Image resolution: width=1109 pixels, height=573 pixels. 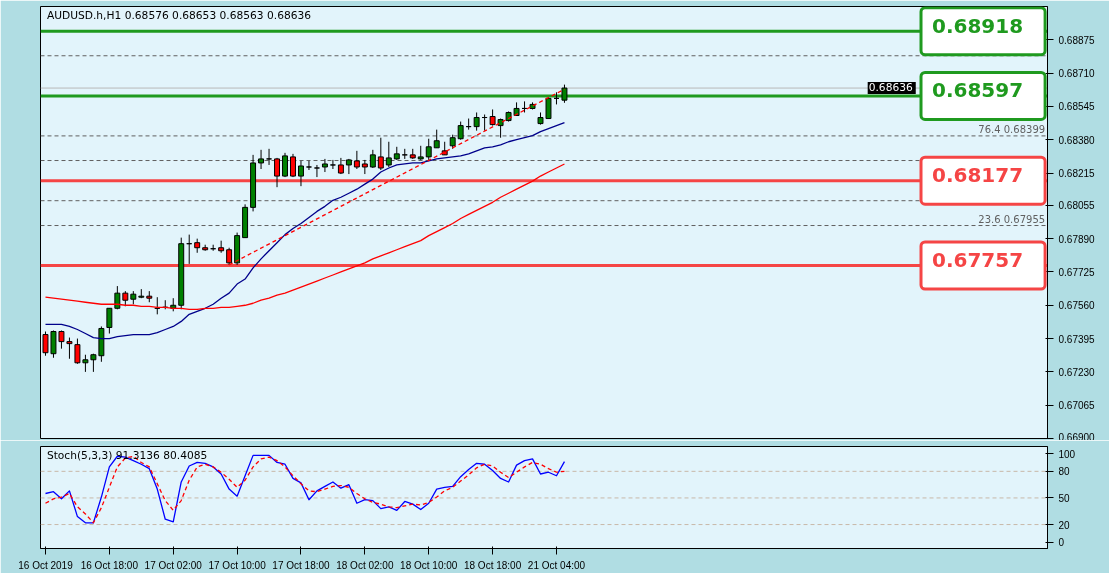 I want to click on line-series, so click(x=305, y=236).